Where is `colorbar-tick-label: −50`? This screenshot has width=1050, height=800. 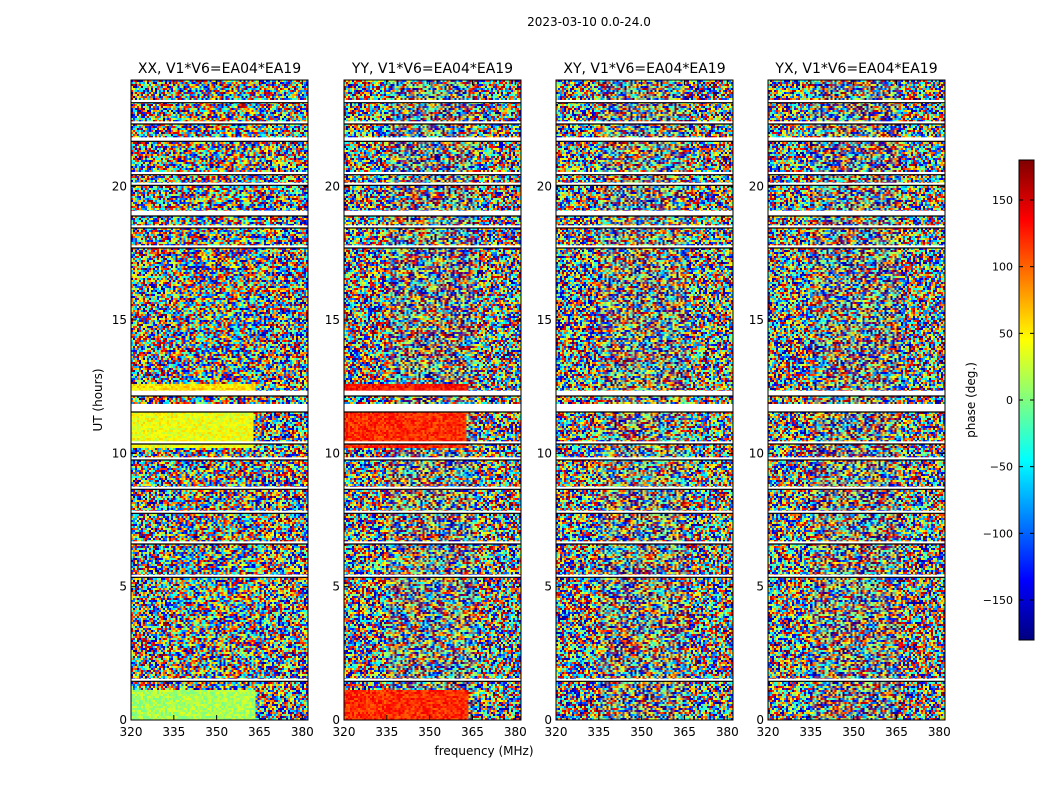
colorbar-tick-label: −50 is located at coordinates (1001, 467).